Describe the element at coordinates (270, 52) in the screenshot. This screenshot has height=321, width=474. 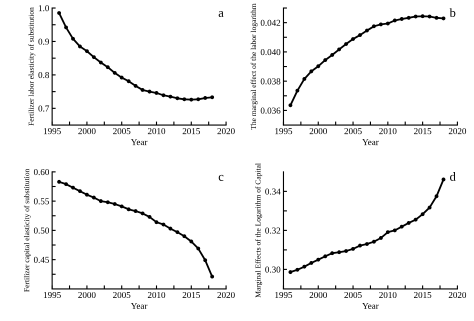
I see `y-tick-label: 0.040` at that location.